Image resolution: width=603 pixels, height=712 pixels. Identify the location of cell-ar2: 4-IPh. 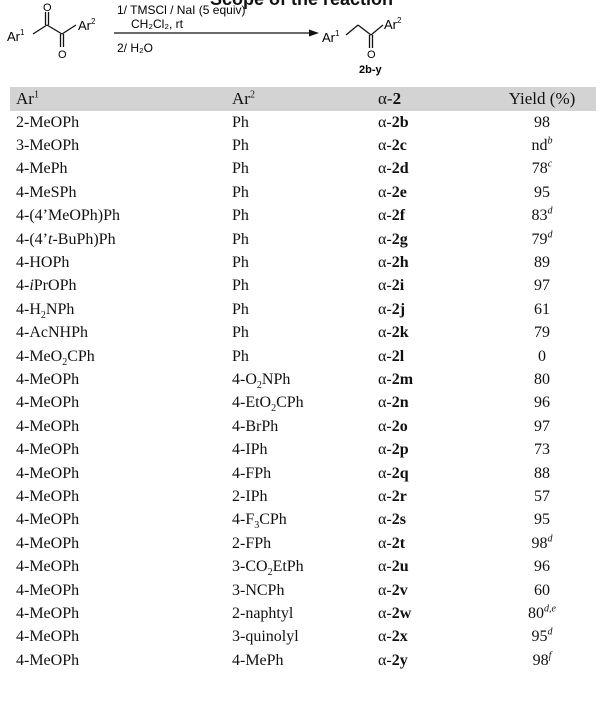
(250, 450).